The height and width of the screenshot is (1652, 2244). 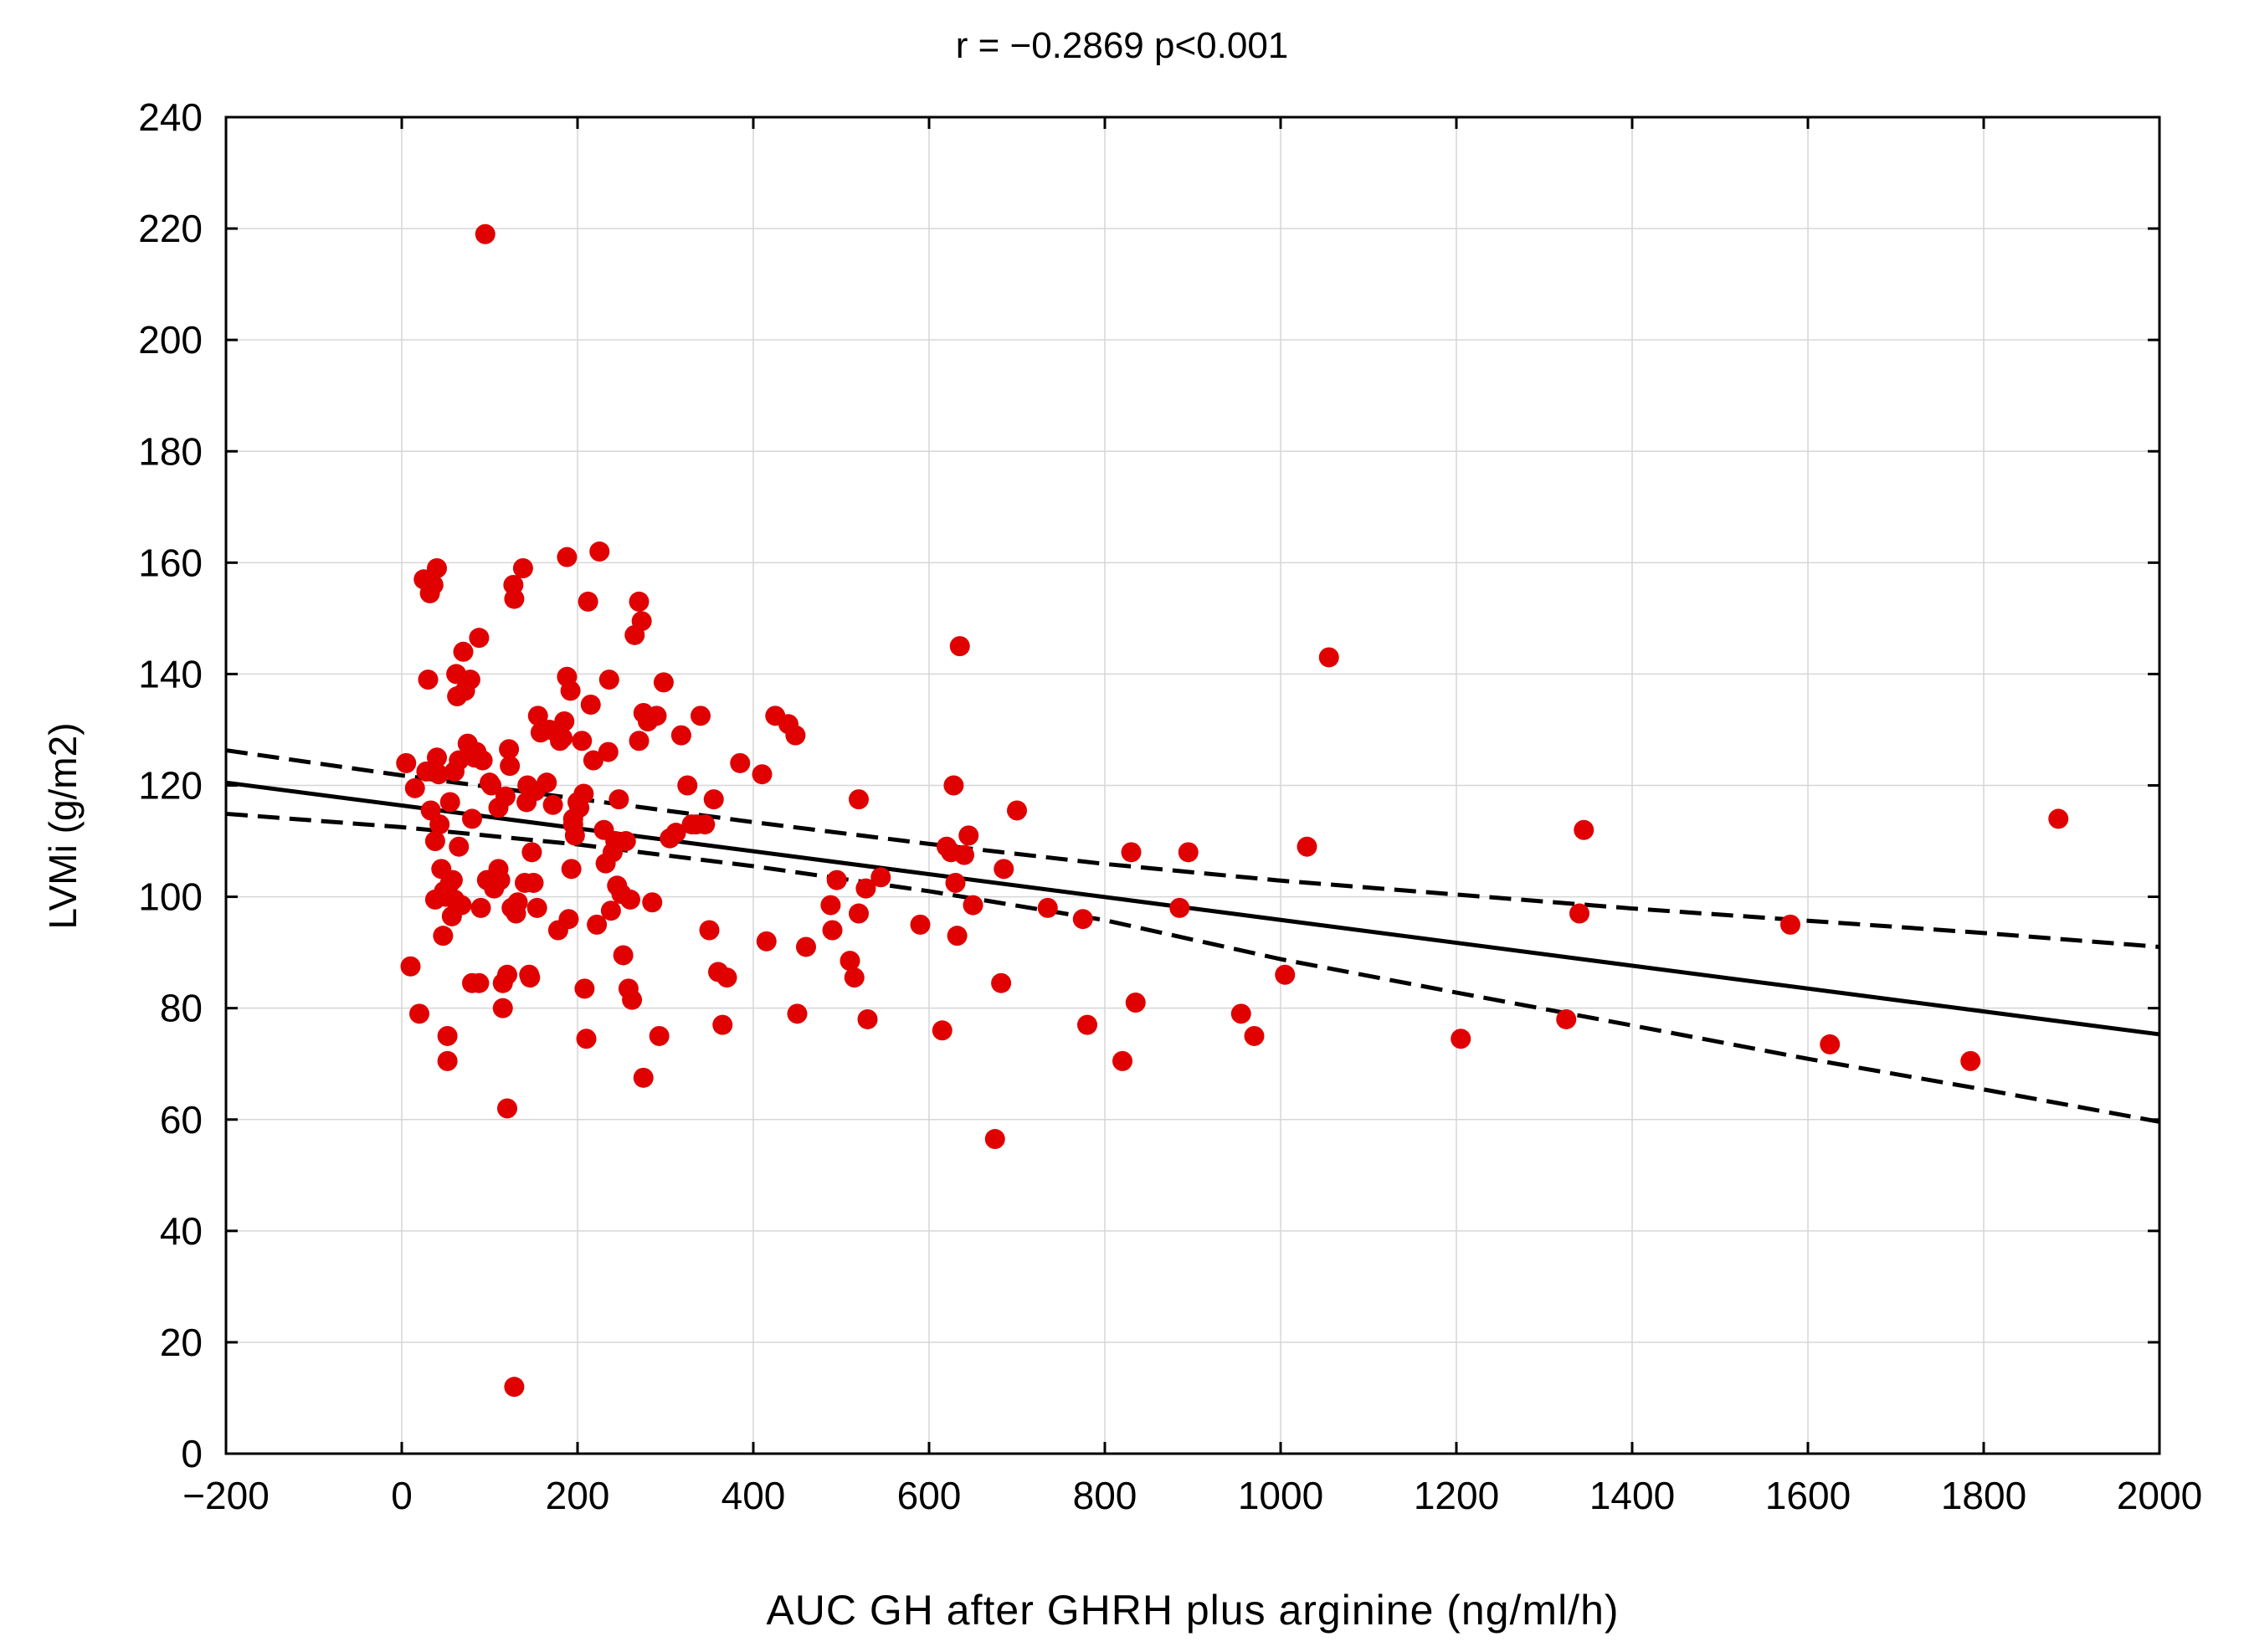 I want to click on y-tick-label: 80, so click(x=182, y=1008).